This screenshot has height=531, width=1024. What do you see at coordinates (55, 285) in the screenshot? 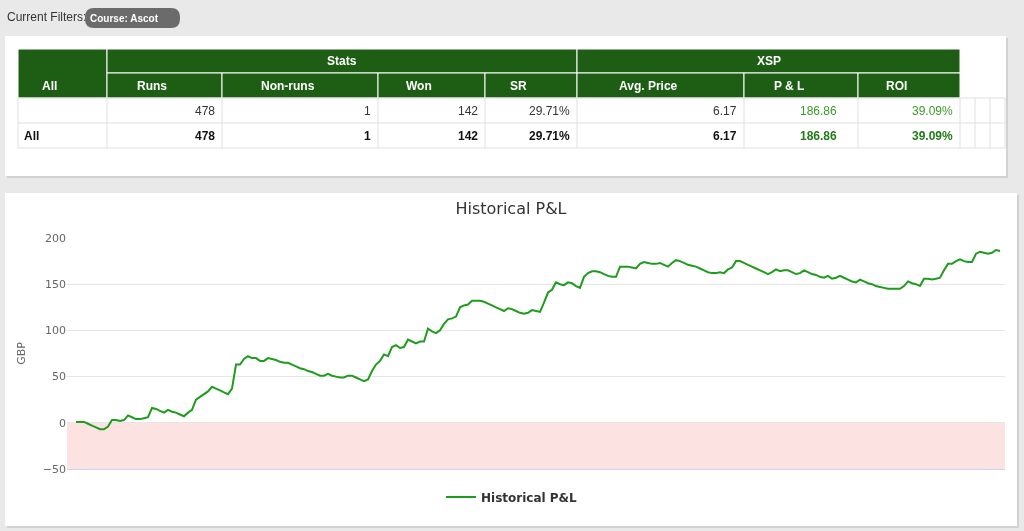
I see `y-tick-label: 150` at bounding box center [55, 285].